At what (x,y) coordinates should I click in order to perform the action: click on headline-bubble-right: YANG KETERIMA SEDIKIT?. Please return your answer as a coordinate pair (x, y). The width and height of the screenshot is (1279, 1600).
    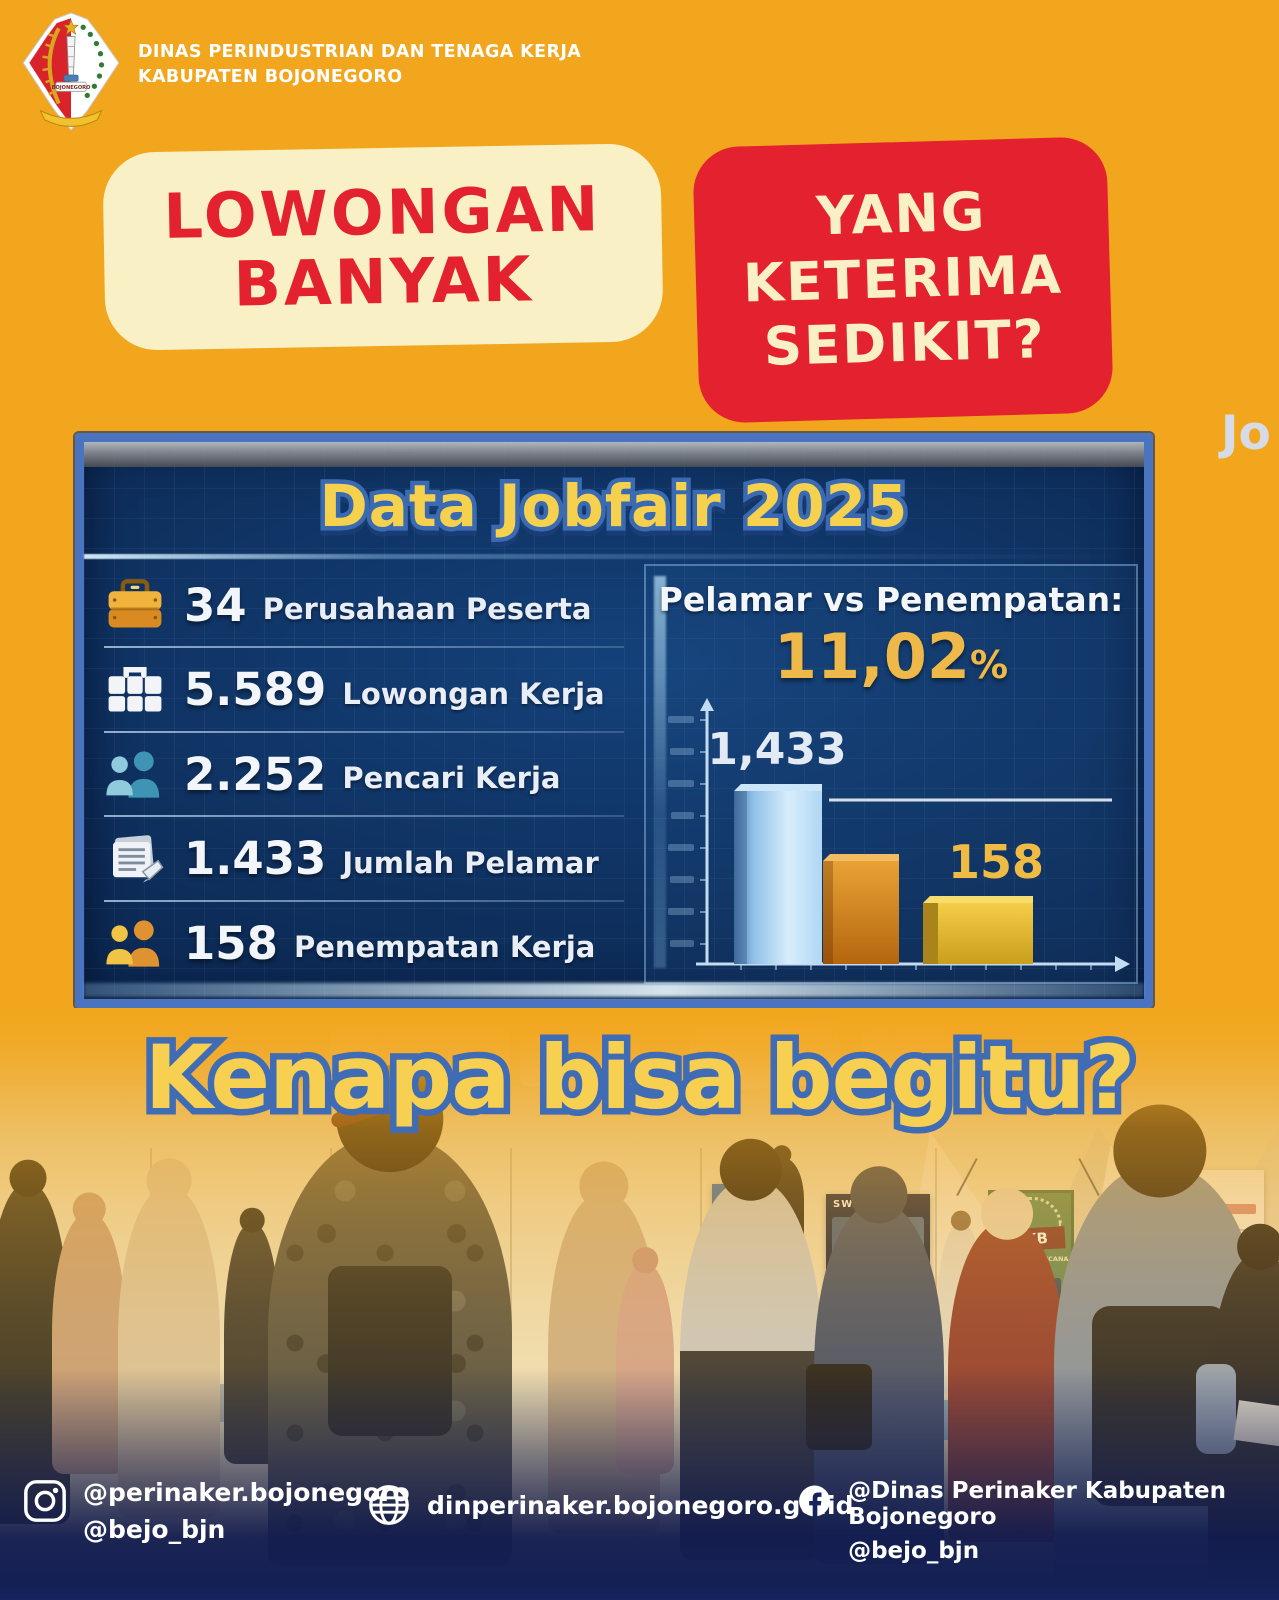
    Looking at the image, I should click on (903, 280).